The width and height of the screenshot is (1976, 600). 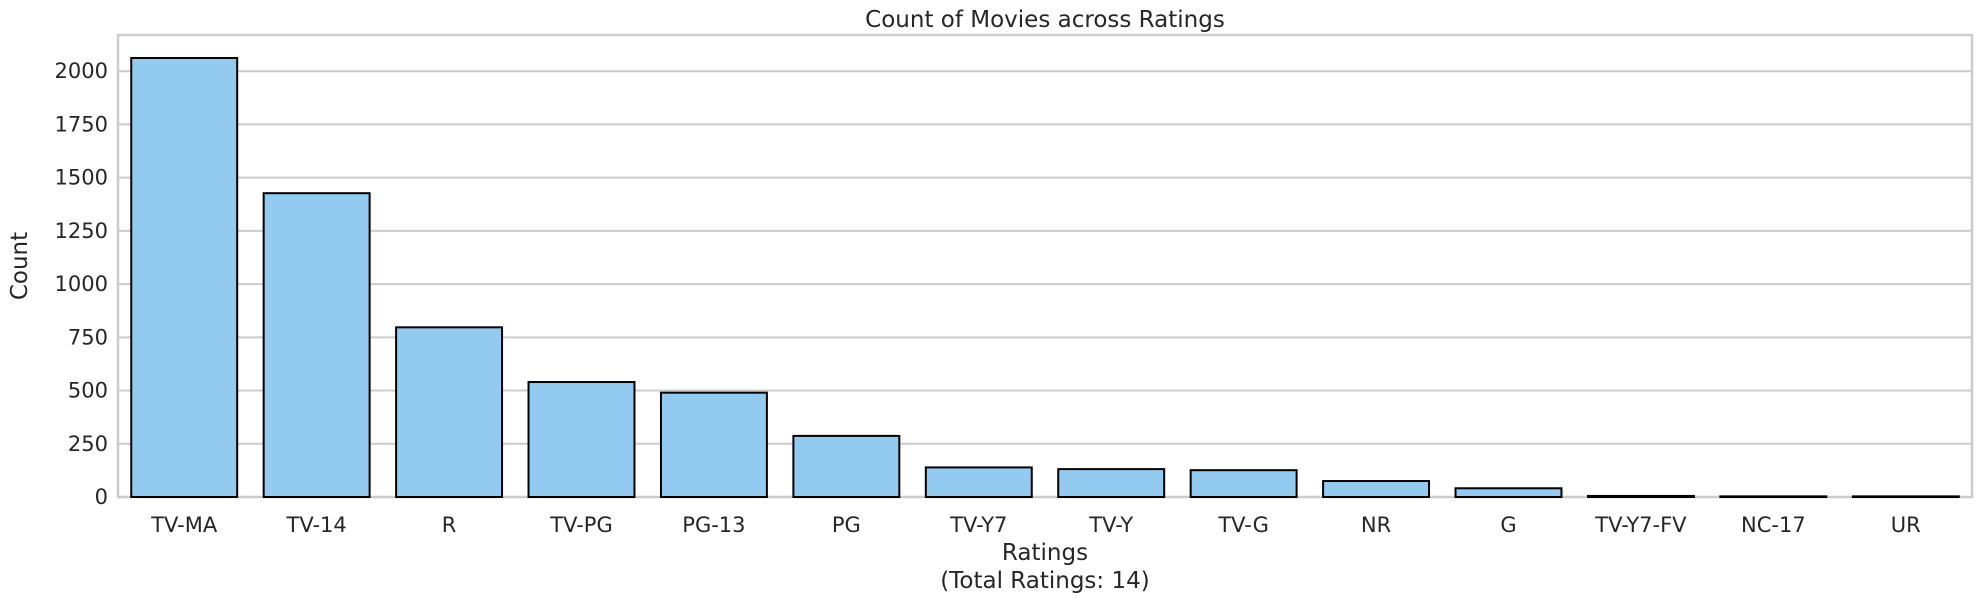 I want to click on bar-tv-y, so click(x=1111, y=483).